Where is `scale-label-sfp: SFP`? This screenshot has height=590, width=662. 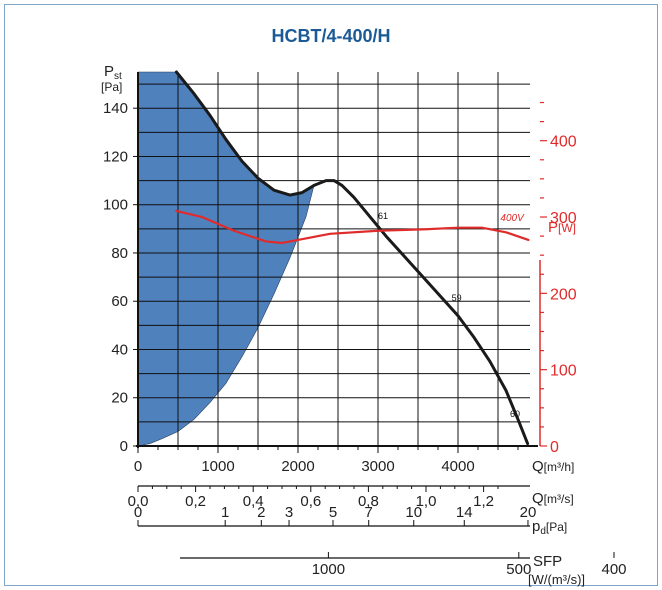 scale-label-sfp: SFP is located at coordinates (547, 561).